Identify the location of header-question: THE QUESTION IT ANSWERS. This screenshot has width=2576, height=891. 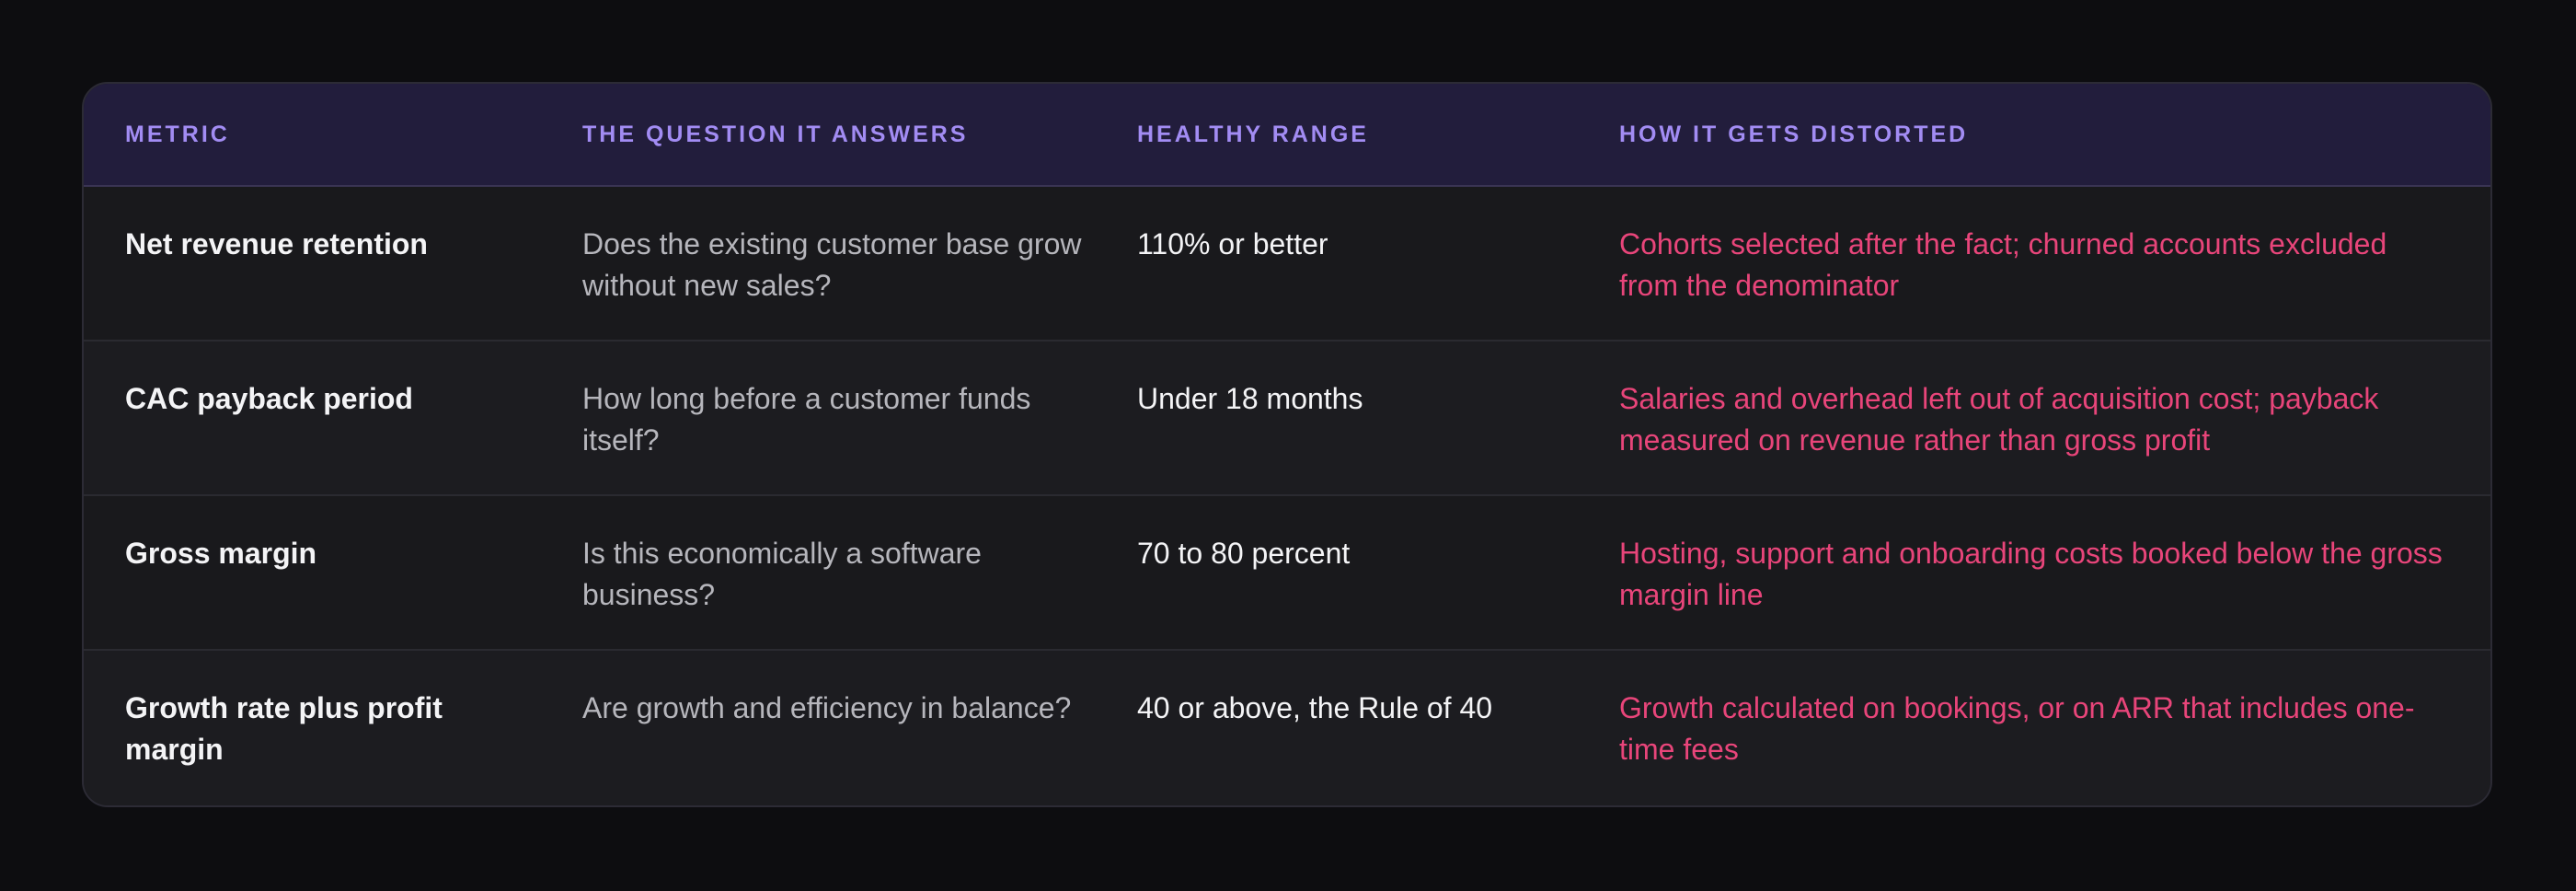
(775, 134).